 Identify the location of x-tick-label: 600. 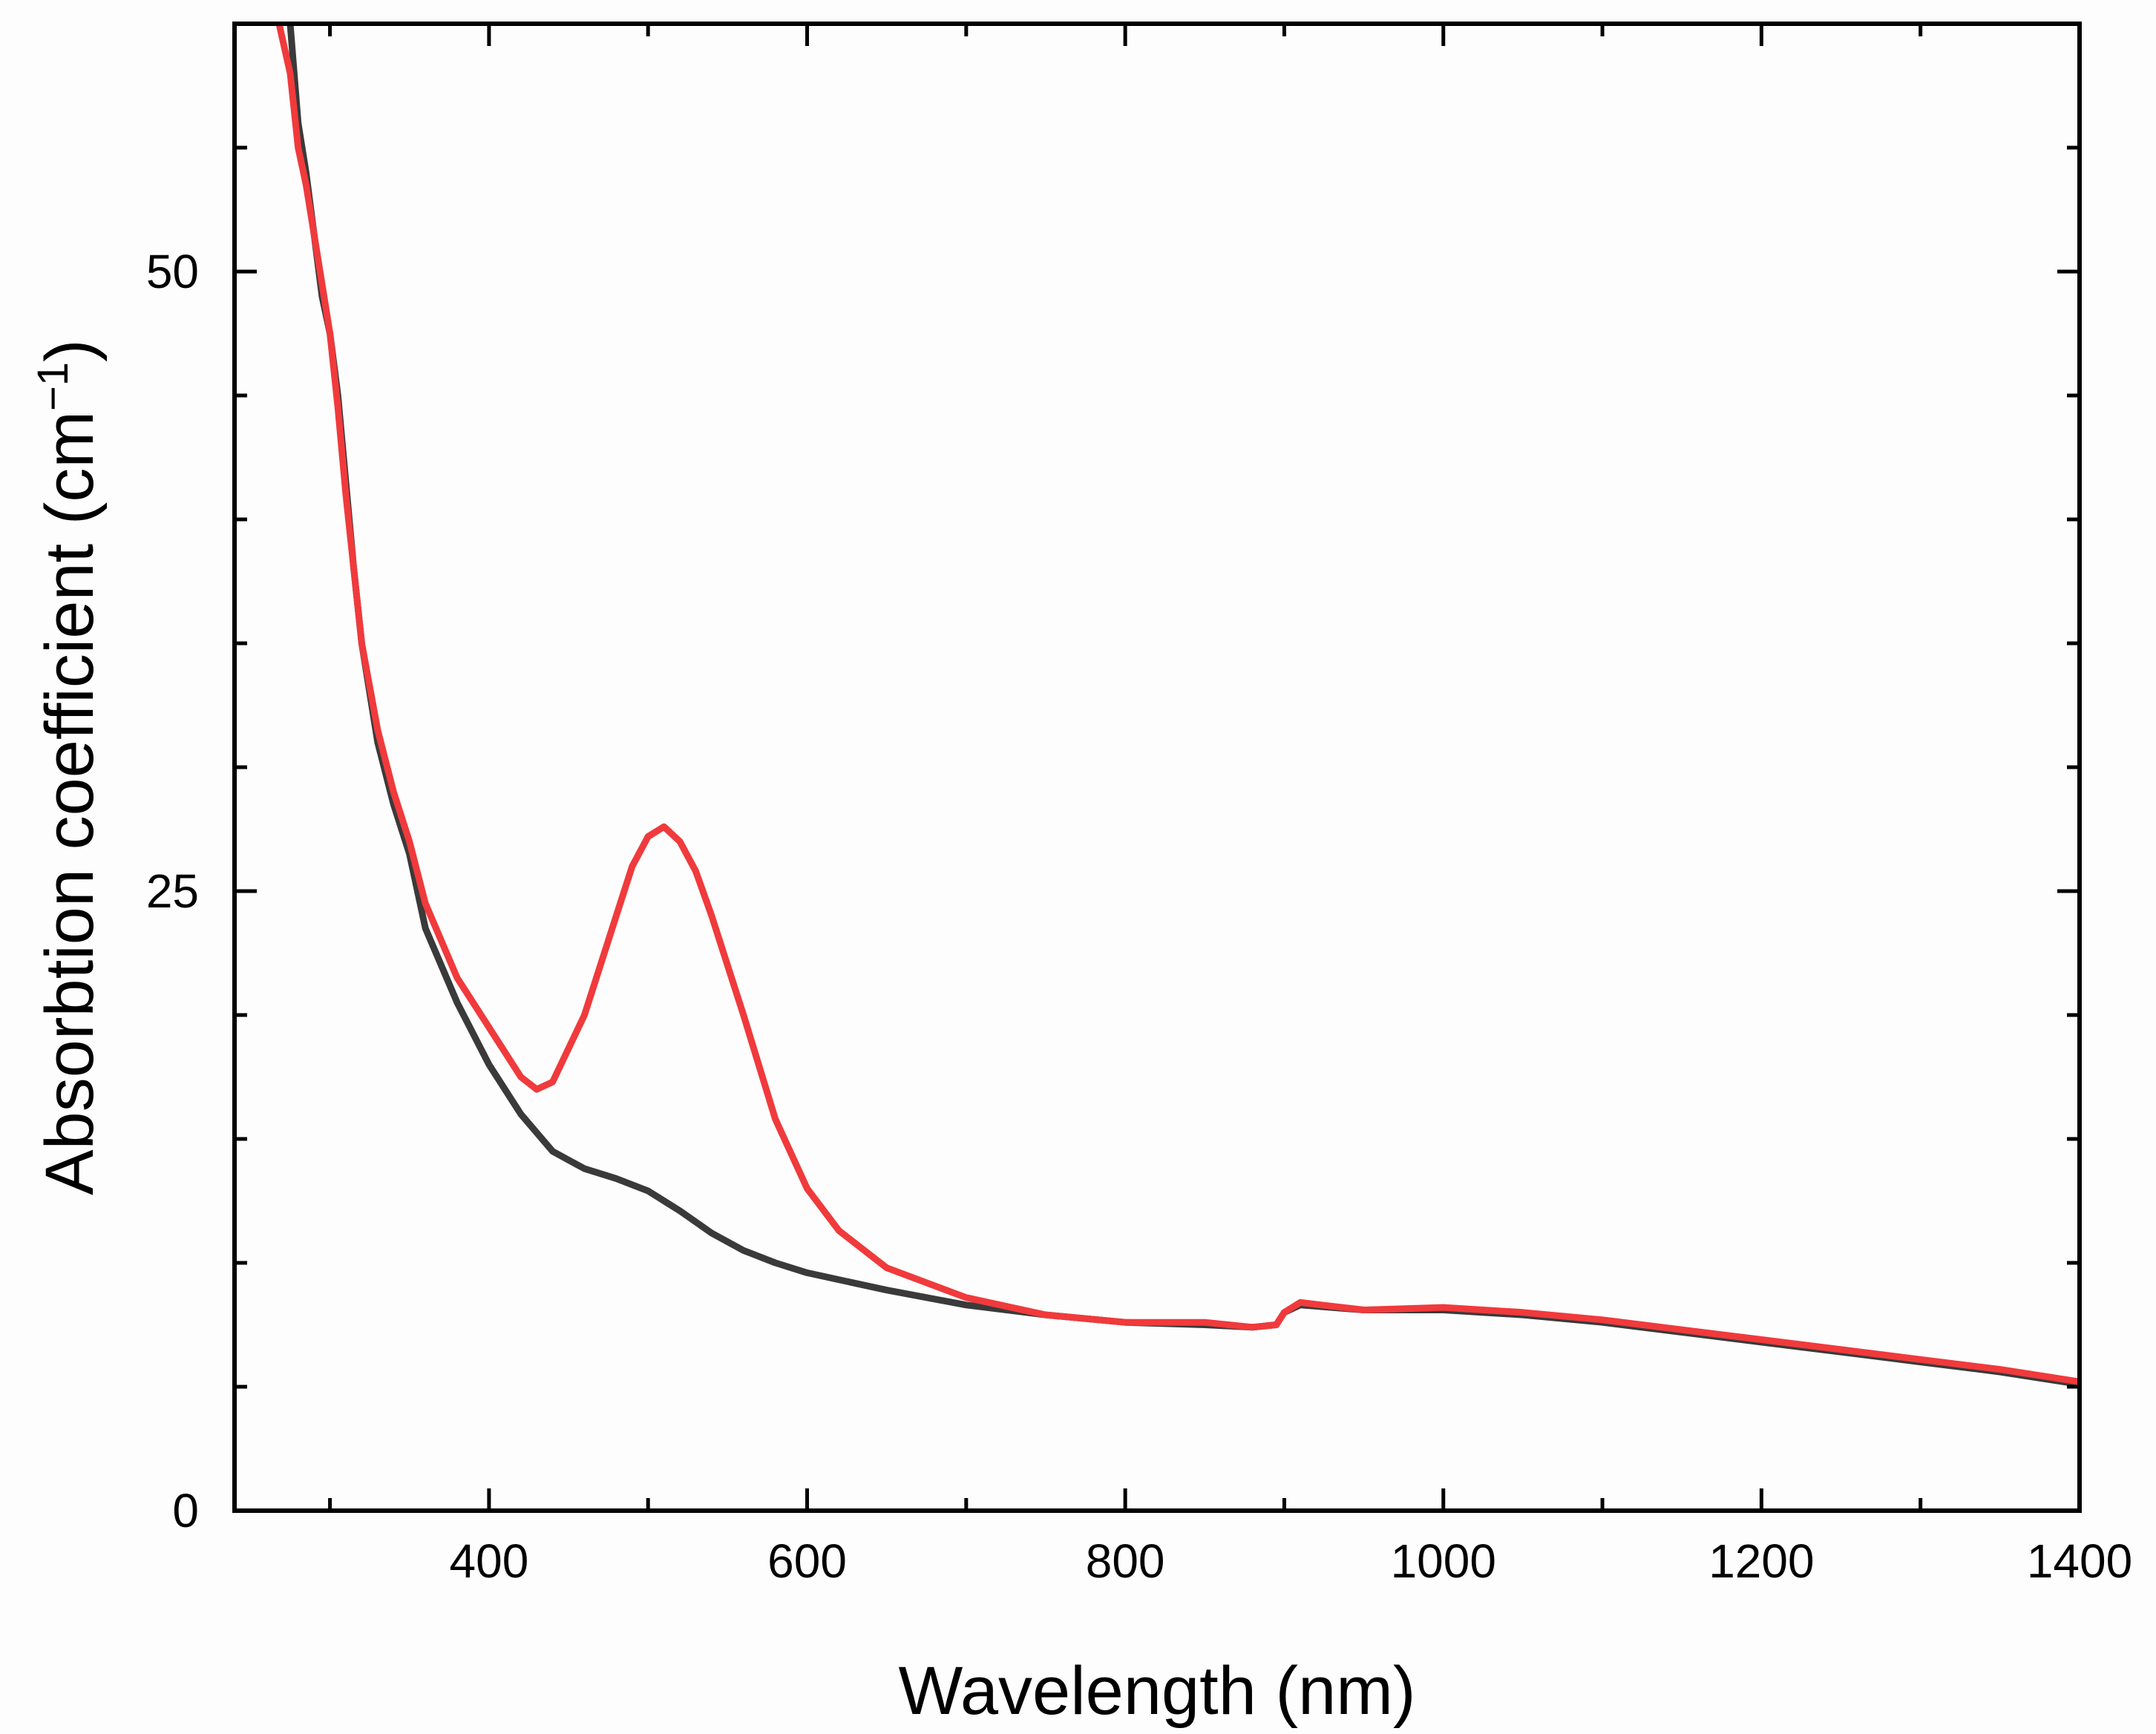
(807, 1561).